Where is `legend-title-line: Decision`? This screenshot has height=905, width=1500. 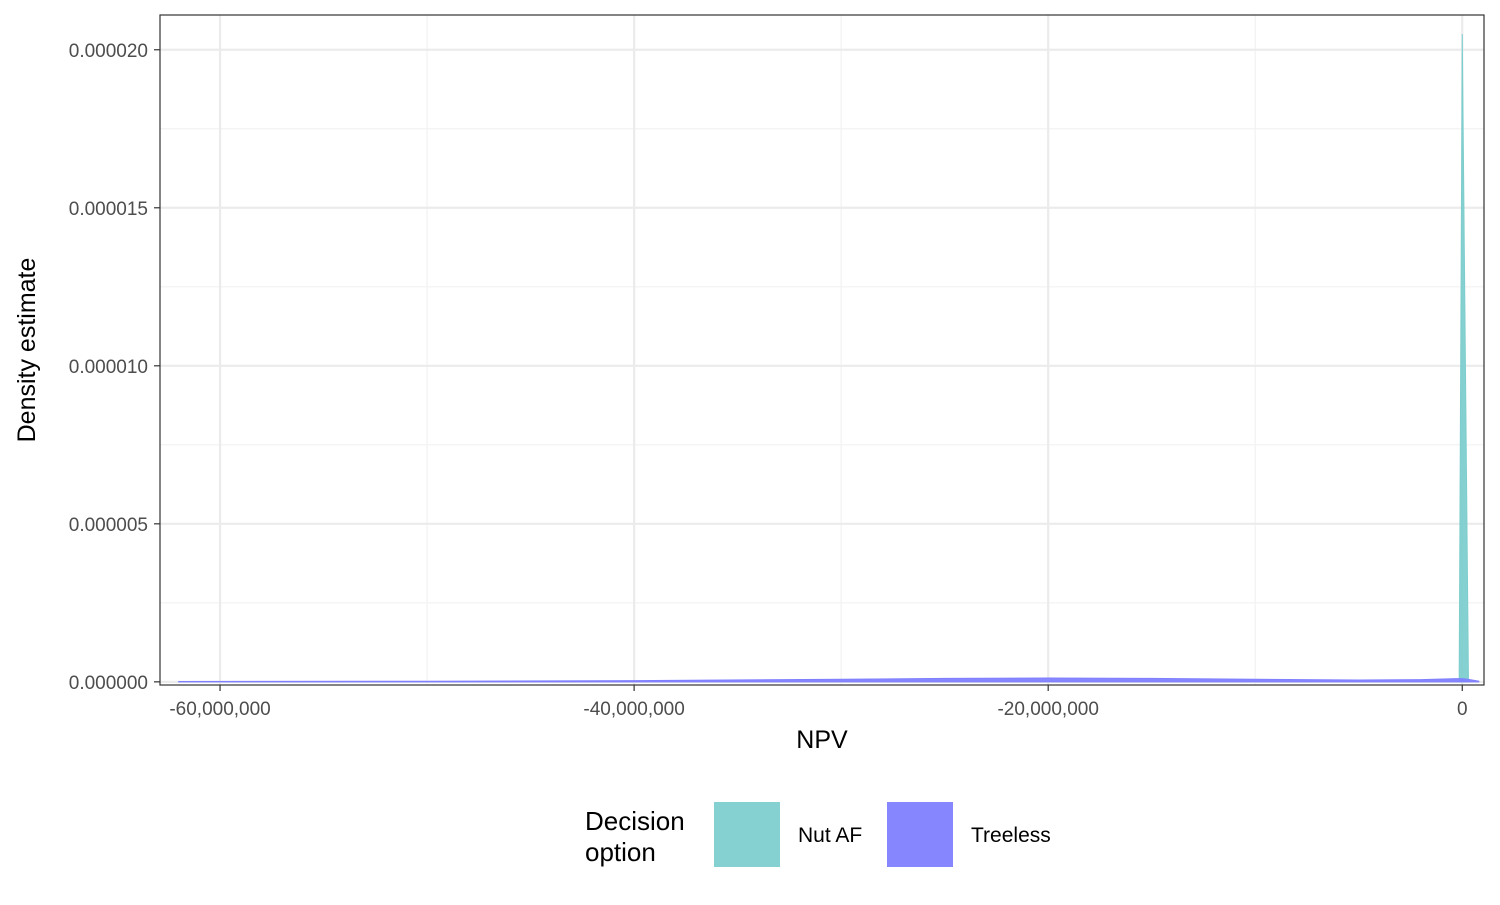
legend-title-line: Decision is located at coordinates (635, 821).